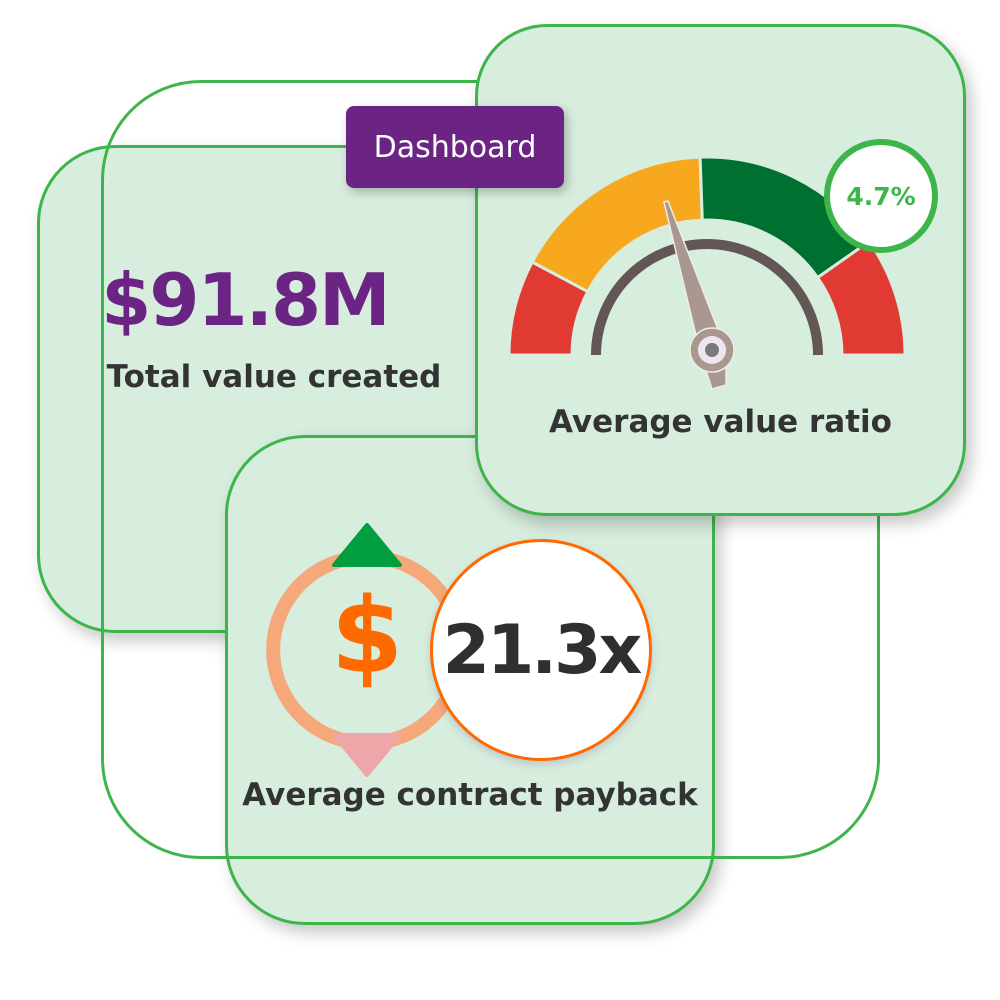 The image size is (1000, 1000). I want to click on contract-payback-value: 21.3x, so click(541, 650).